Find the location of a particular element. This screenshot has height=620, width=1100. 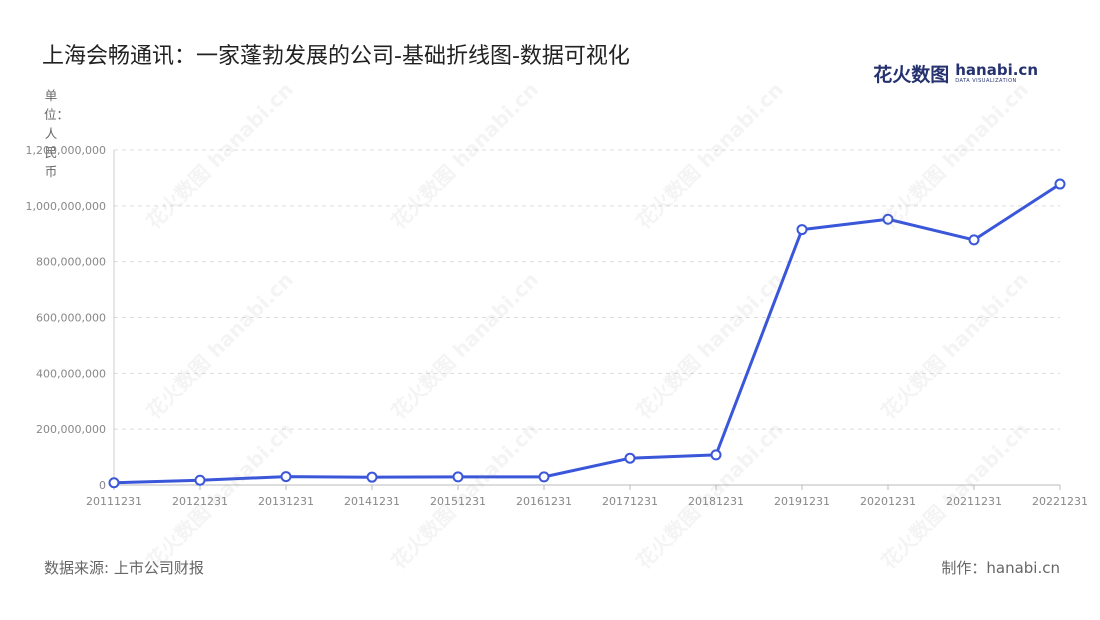

y-tick-label: 200,000,000 is located at coordinates (71, 429).